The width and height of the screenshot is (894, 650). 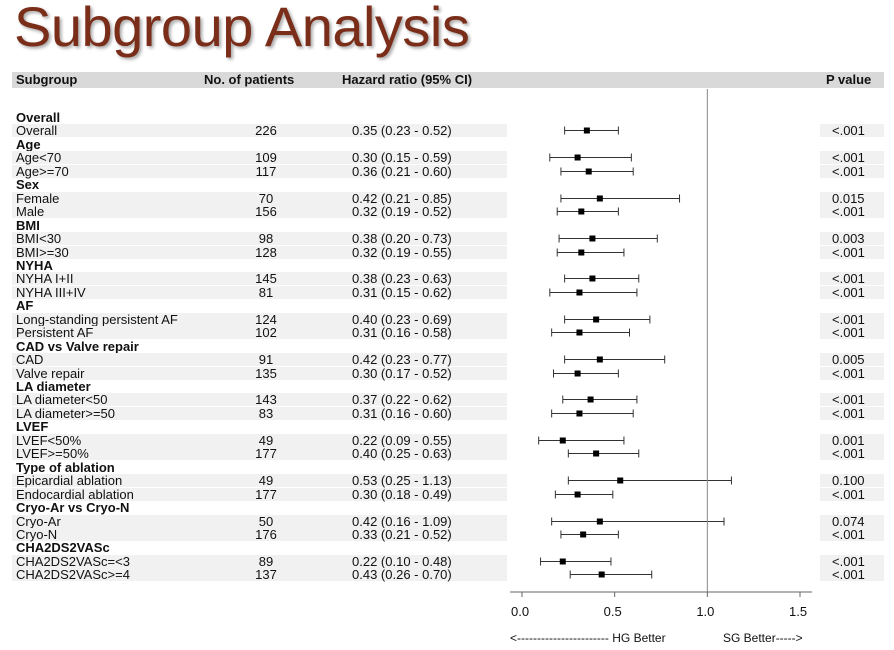 I want to click on row-patients: 143, so click(x=266, y=399).